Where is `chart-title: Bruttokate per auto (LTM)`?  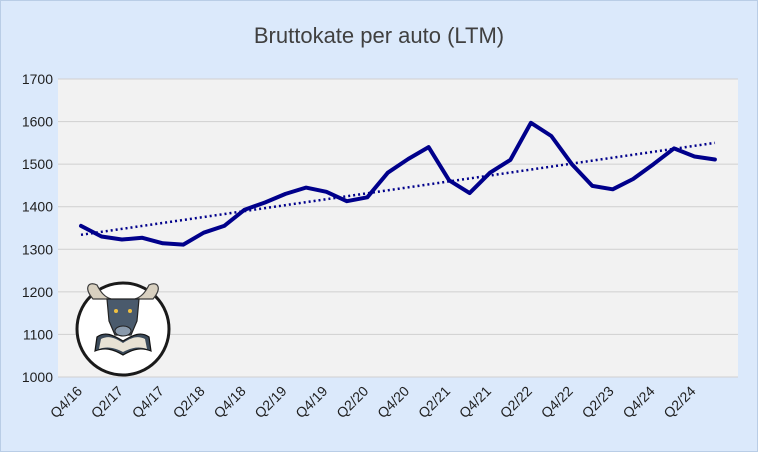
chart-title: Bruttokate per auto (LTM) is located at coordinates (379, 35).